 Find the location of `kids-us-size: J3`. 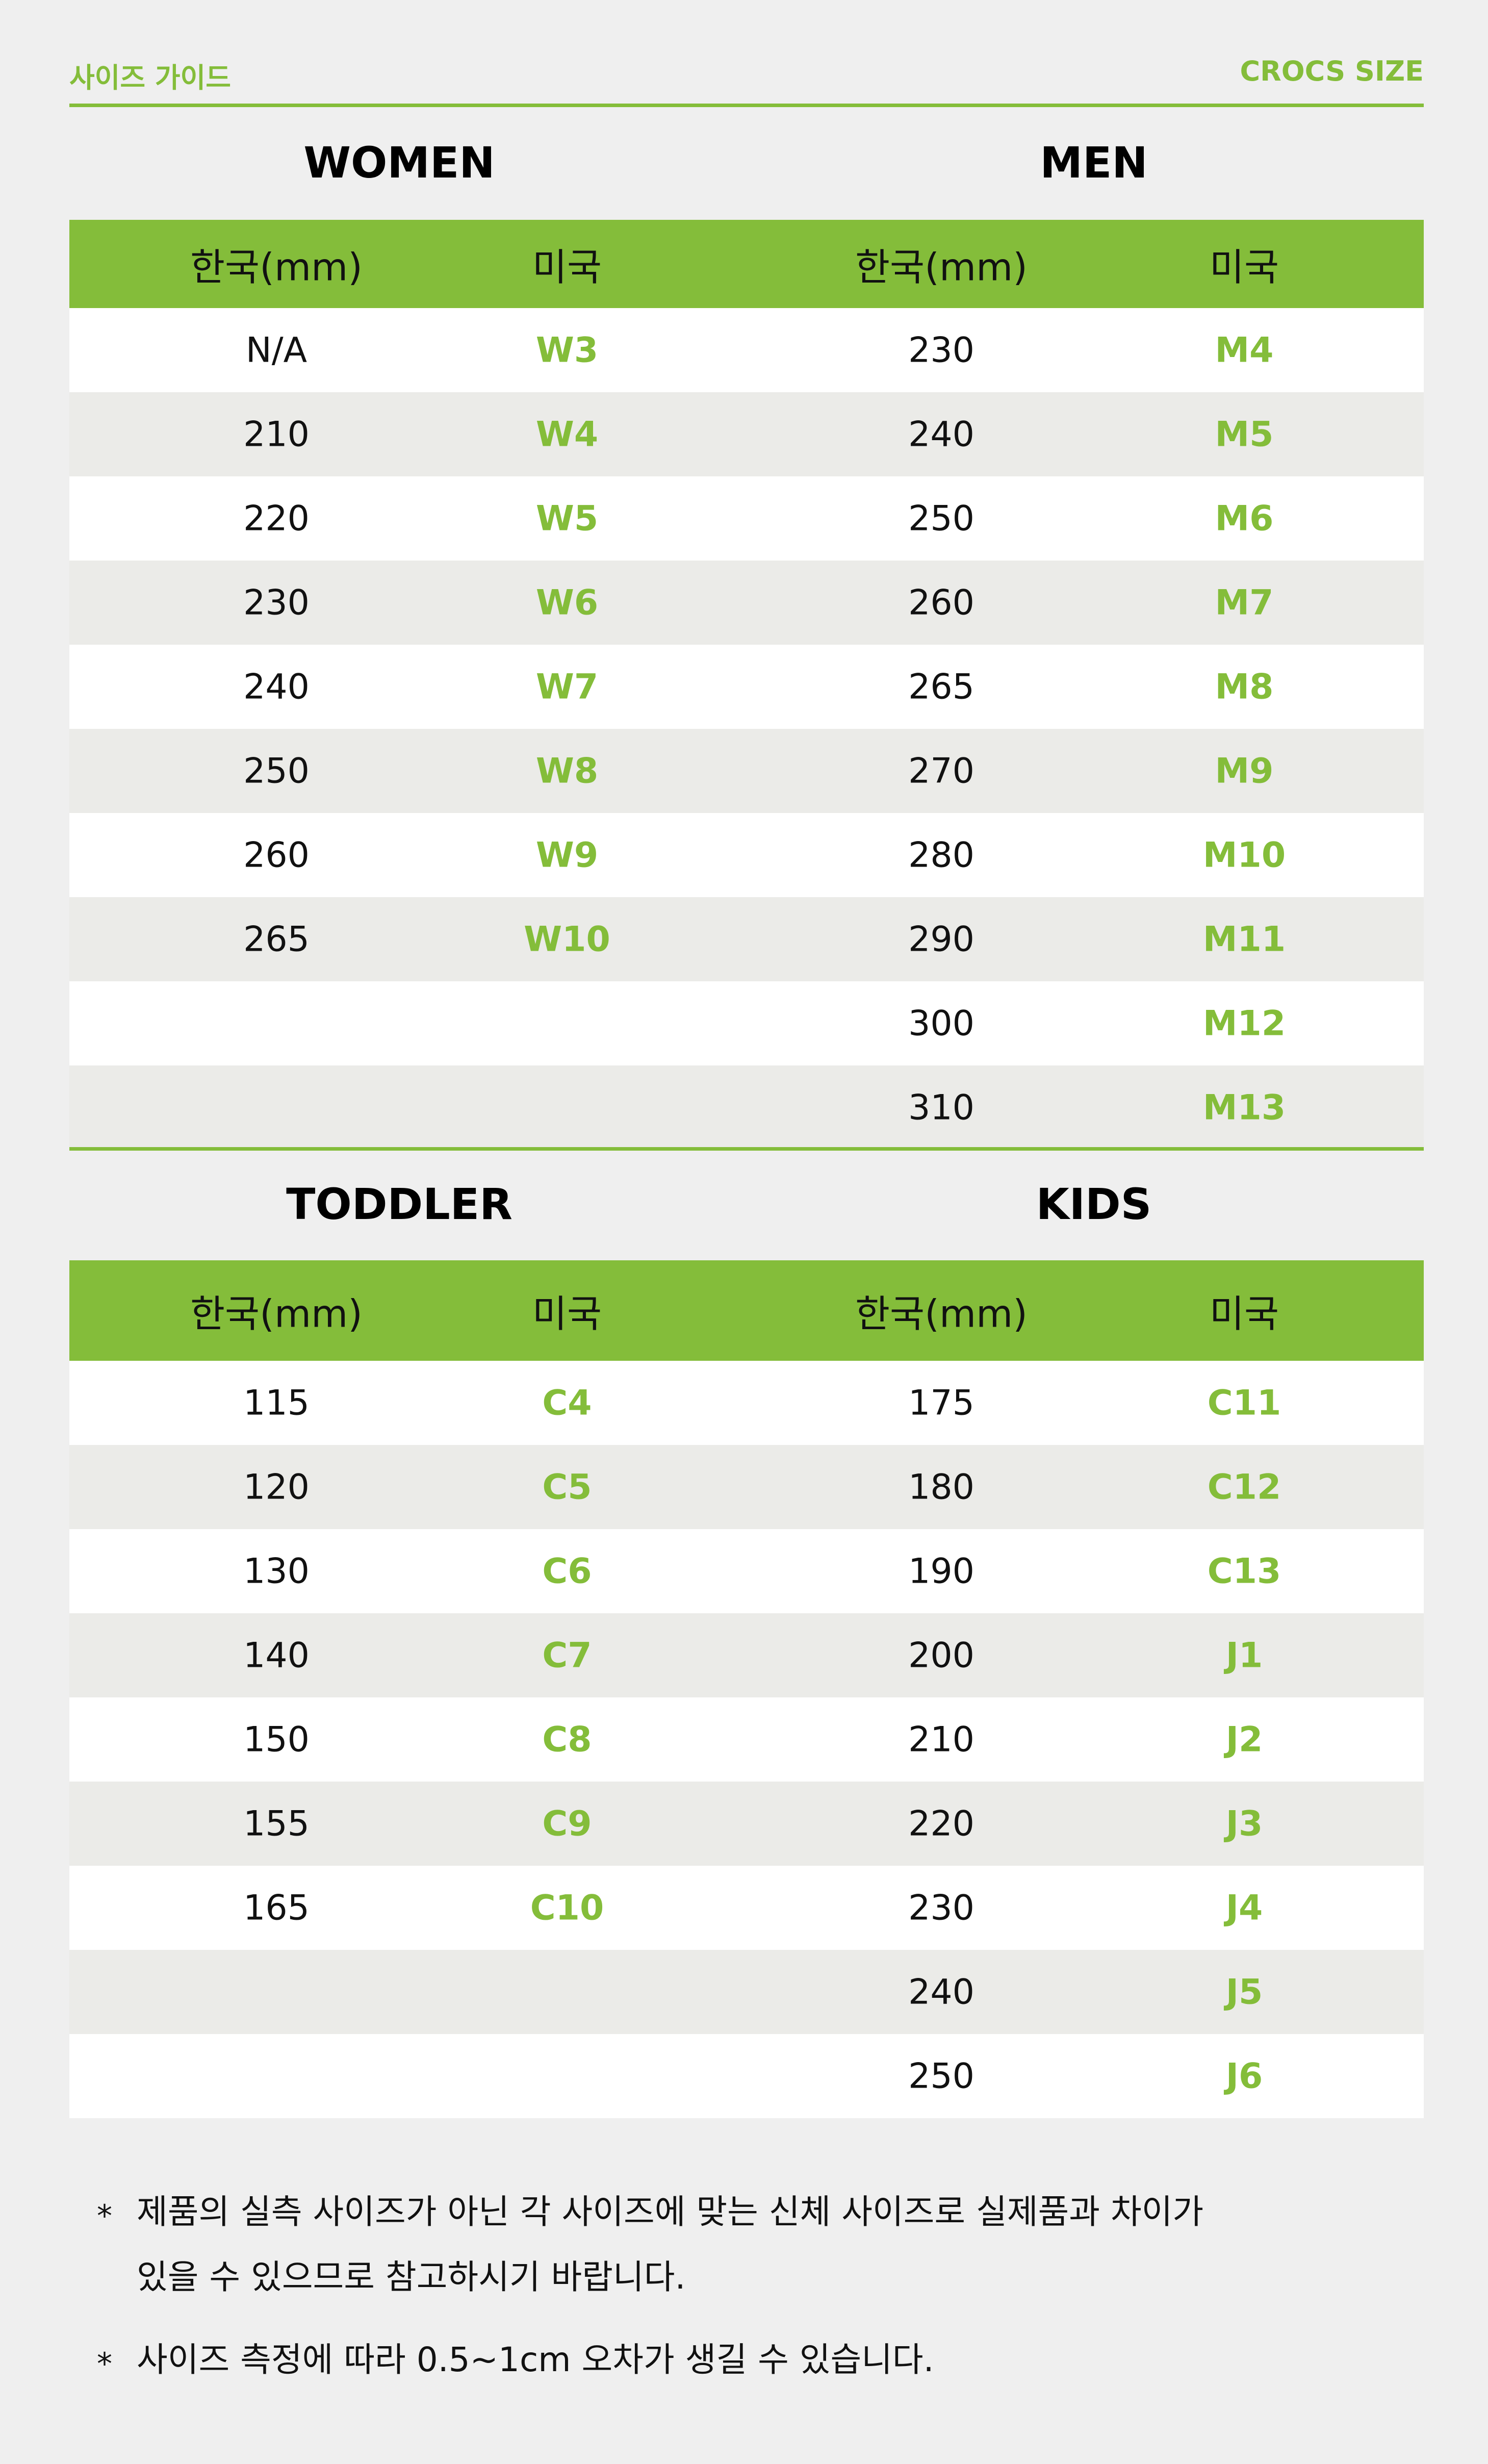

kids-us-size: J3 is located at coordinates (1244, 1823).